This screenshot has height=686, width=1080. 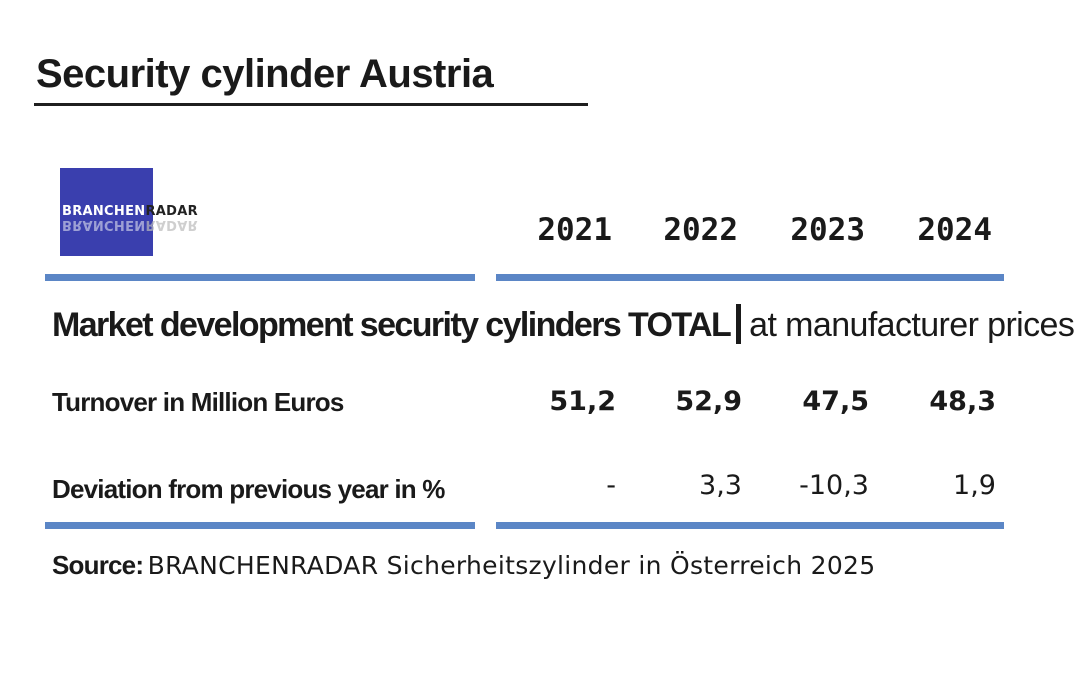 What do you see at coordinates (708, 401) in the screenshot?
I see `turnover-value: 52,9` at bounding box center [708, 401].